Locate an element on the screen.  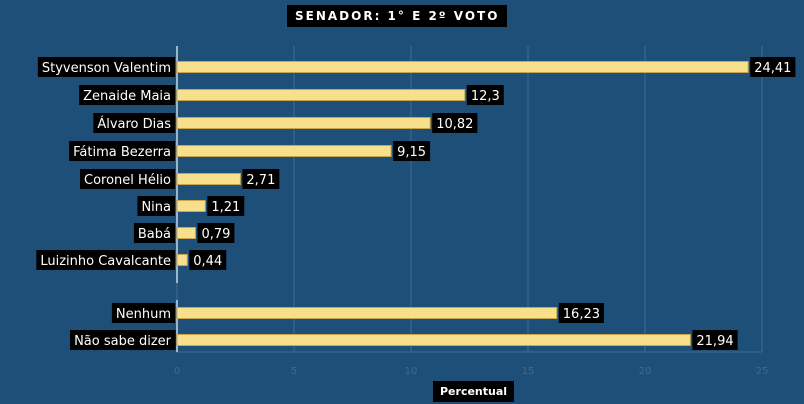
data-label: 21,94 is located at coordinates (714, 341).